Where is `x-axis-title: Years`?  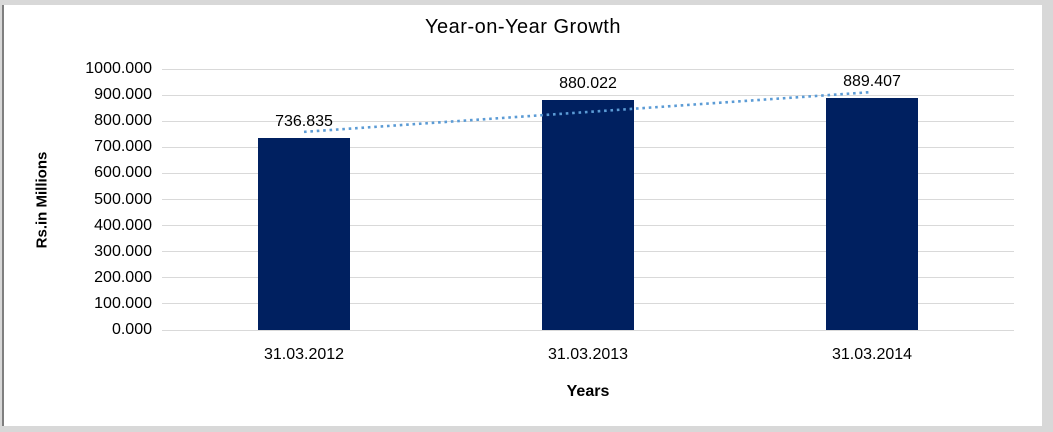
x-axis-title: Years is located at coordinates (588, 391).